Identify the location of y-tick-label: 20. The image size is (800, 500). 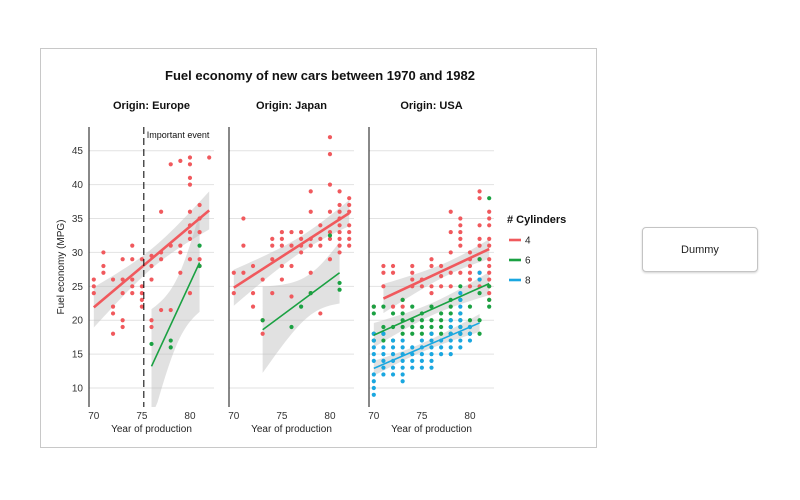
(78, 321).